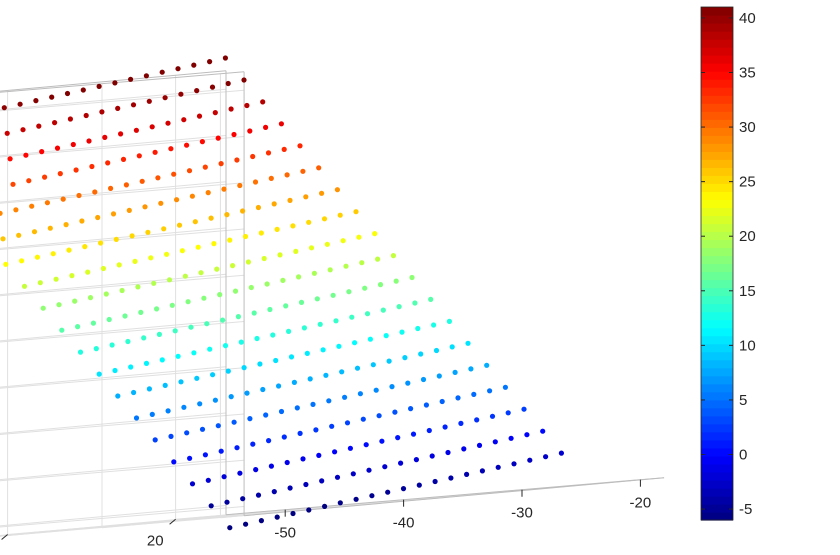  Describe the element at coordinates (747, 127) in the screenshot. I see `colorbar-tick-label: 30` at that location.